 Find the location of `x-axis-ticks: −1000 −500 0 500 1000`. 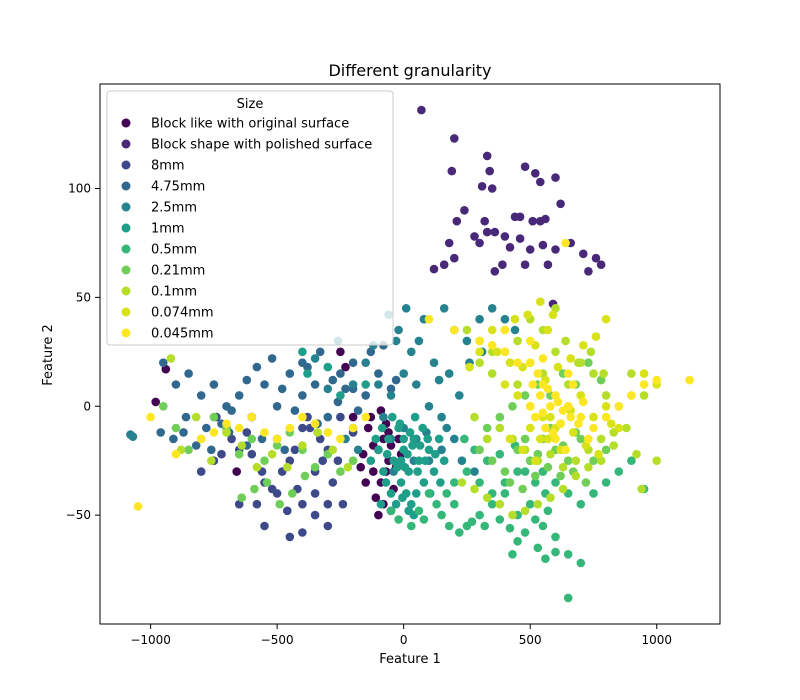

x-axis-ticks: −1000 −500 0 500 1000 is located at coordinates (401, 635).